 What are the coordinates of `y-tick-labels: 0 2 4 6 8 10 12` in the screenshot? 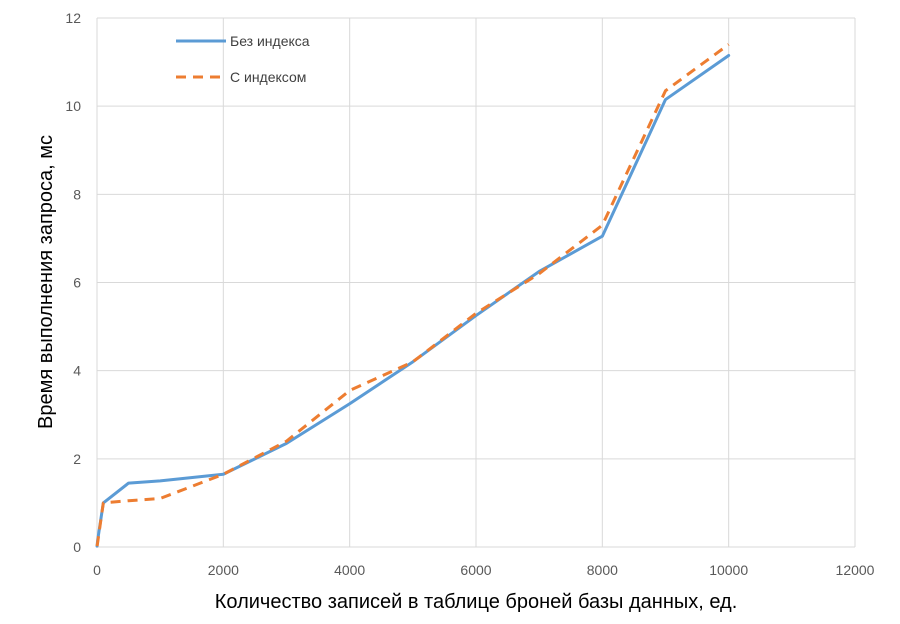 It's located at (73, 282).